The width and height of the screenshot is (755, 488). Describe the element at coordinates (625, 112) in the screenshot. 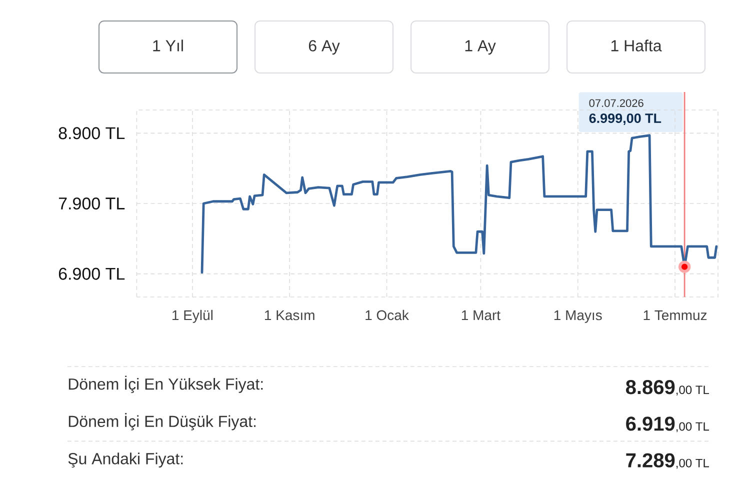

I see `annotation: 07.07.2026 6.999,00 TL` at that location.